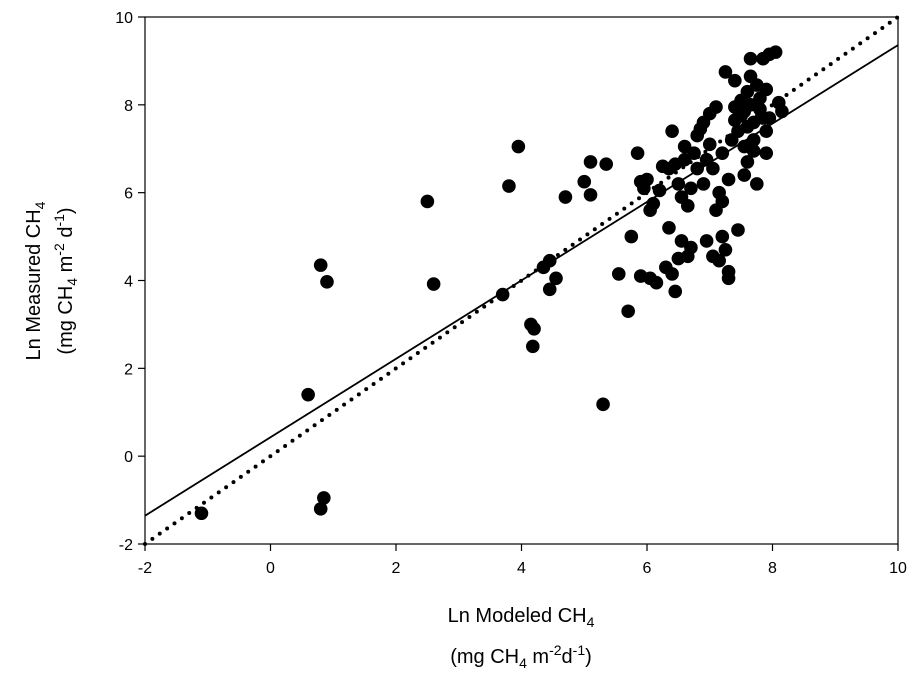 The width and height of the screenshot is (916, 681). What do you see at coordinates (126, 545) in the screenshot?
I see `y-tick-label: -2` at bounding box center [126, 545].